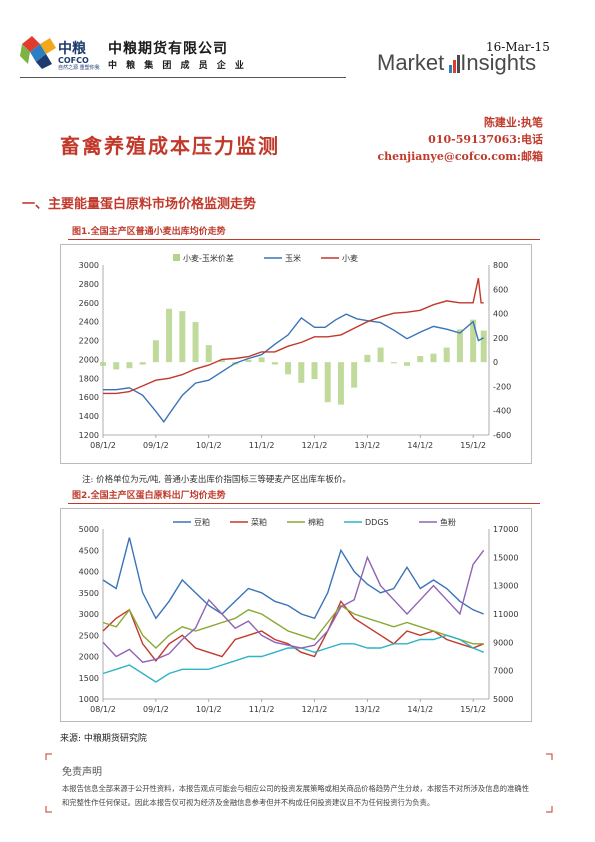 The width and height of the screenshot is (595, 842). What do you see at coordinates (368, 445) in the screenshot?
I see `x-tick-label: 13/1/2` at bounding box center [368, 445].